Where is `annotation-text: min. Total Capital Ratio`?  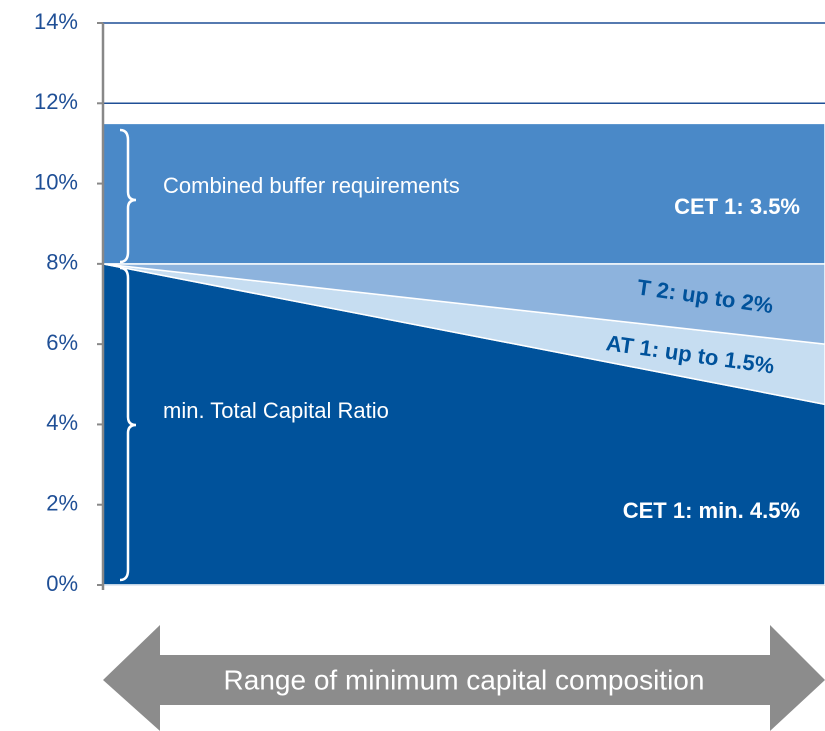
annotation-text: min. Total Capital Ratio is located at coordinates (276, 410).